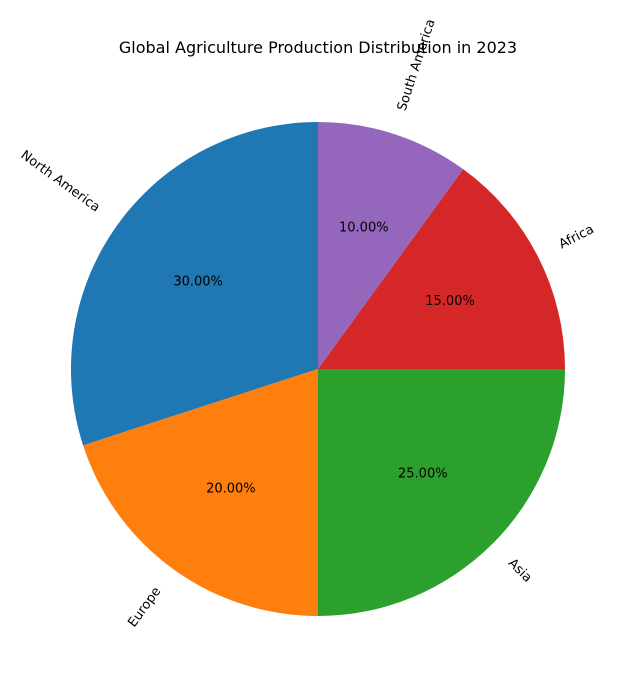 This screenshot has width=636, height=687. Describe the element at coordinates (144, 607) in the screenshot. I see `category-label-europe: Europe` at that location.